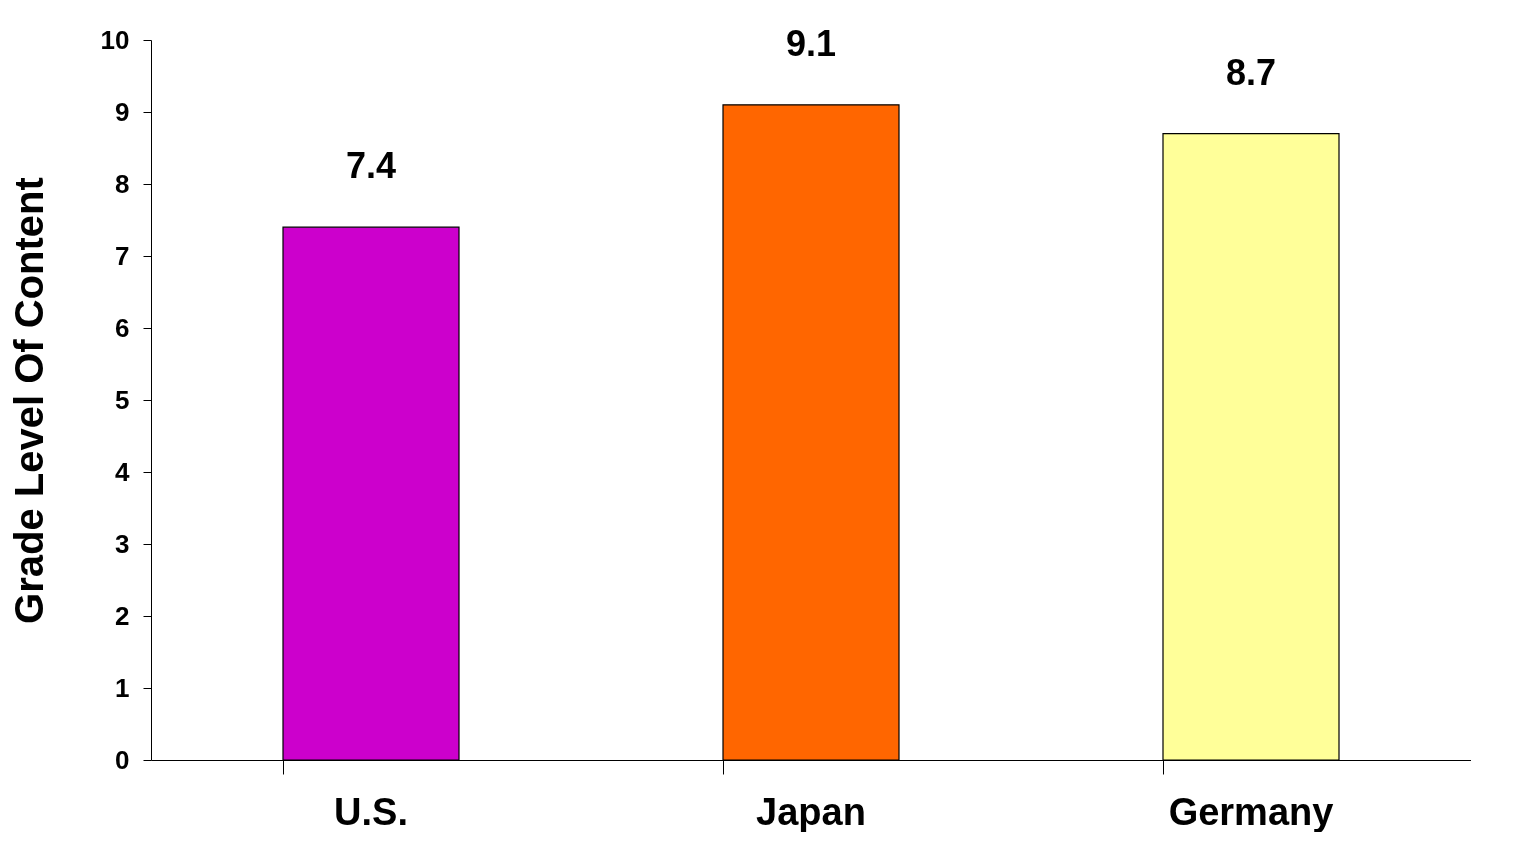  I want to click on y-tick-label: 8, so click(122, 183).